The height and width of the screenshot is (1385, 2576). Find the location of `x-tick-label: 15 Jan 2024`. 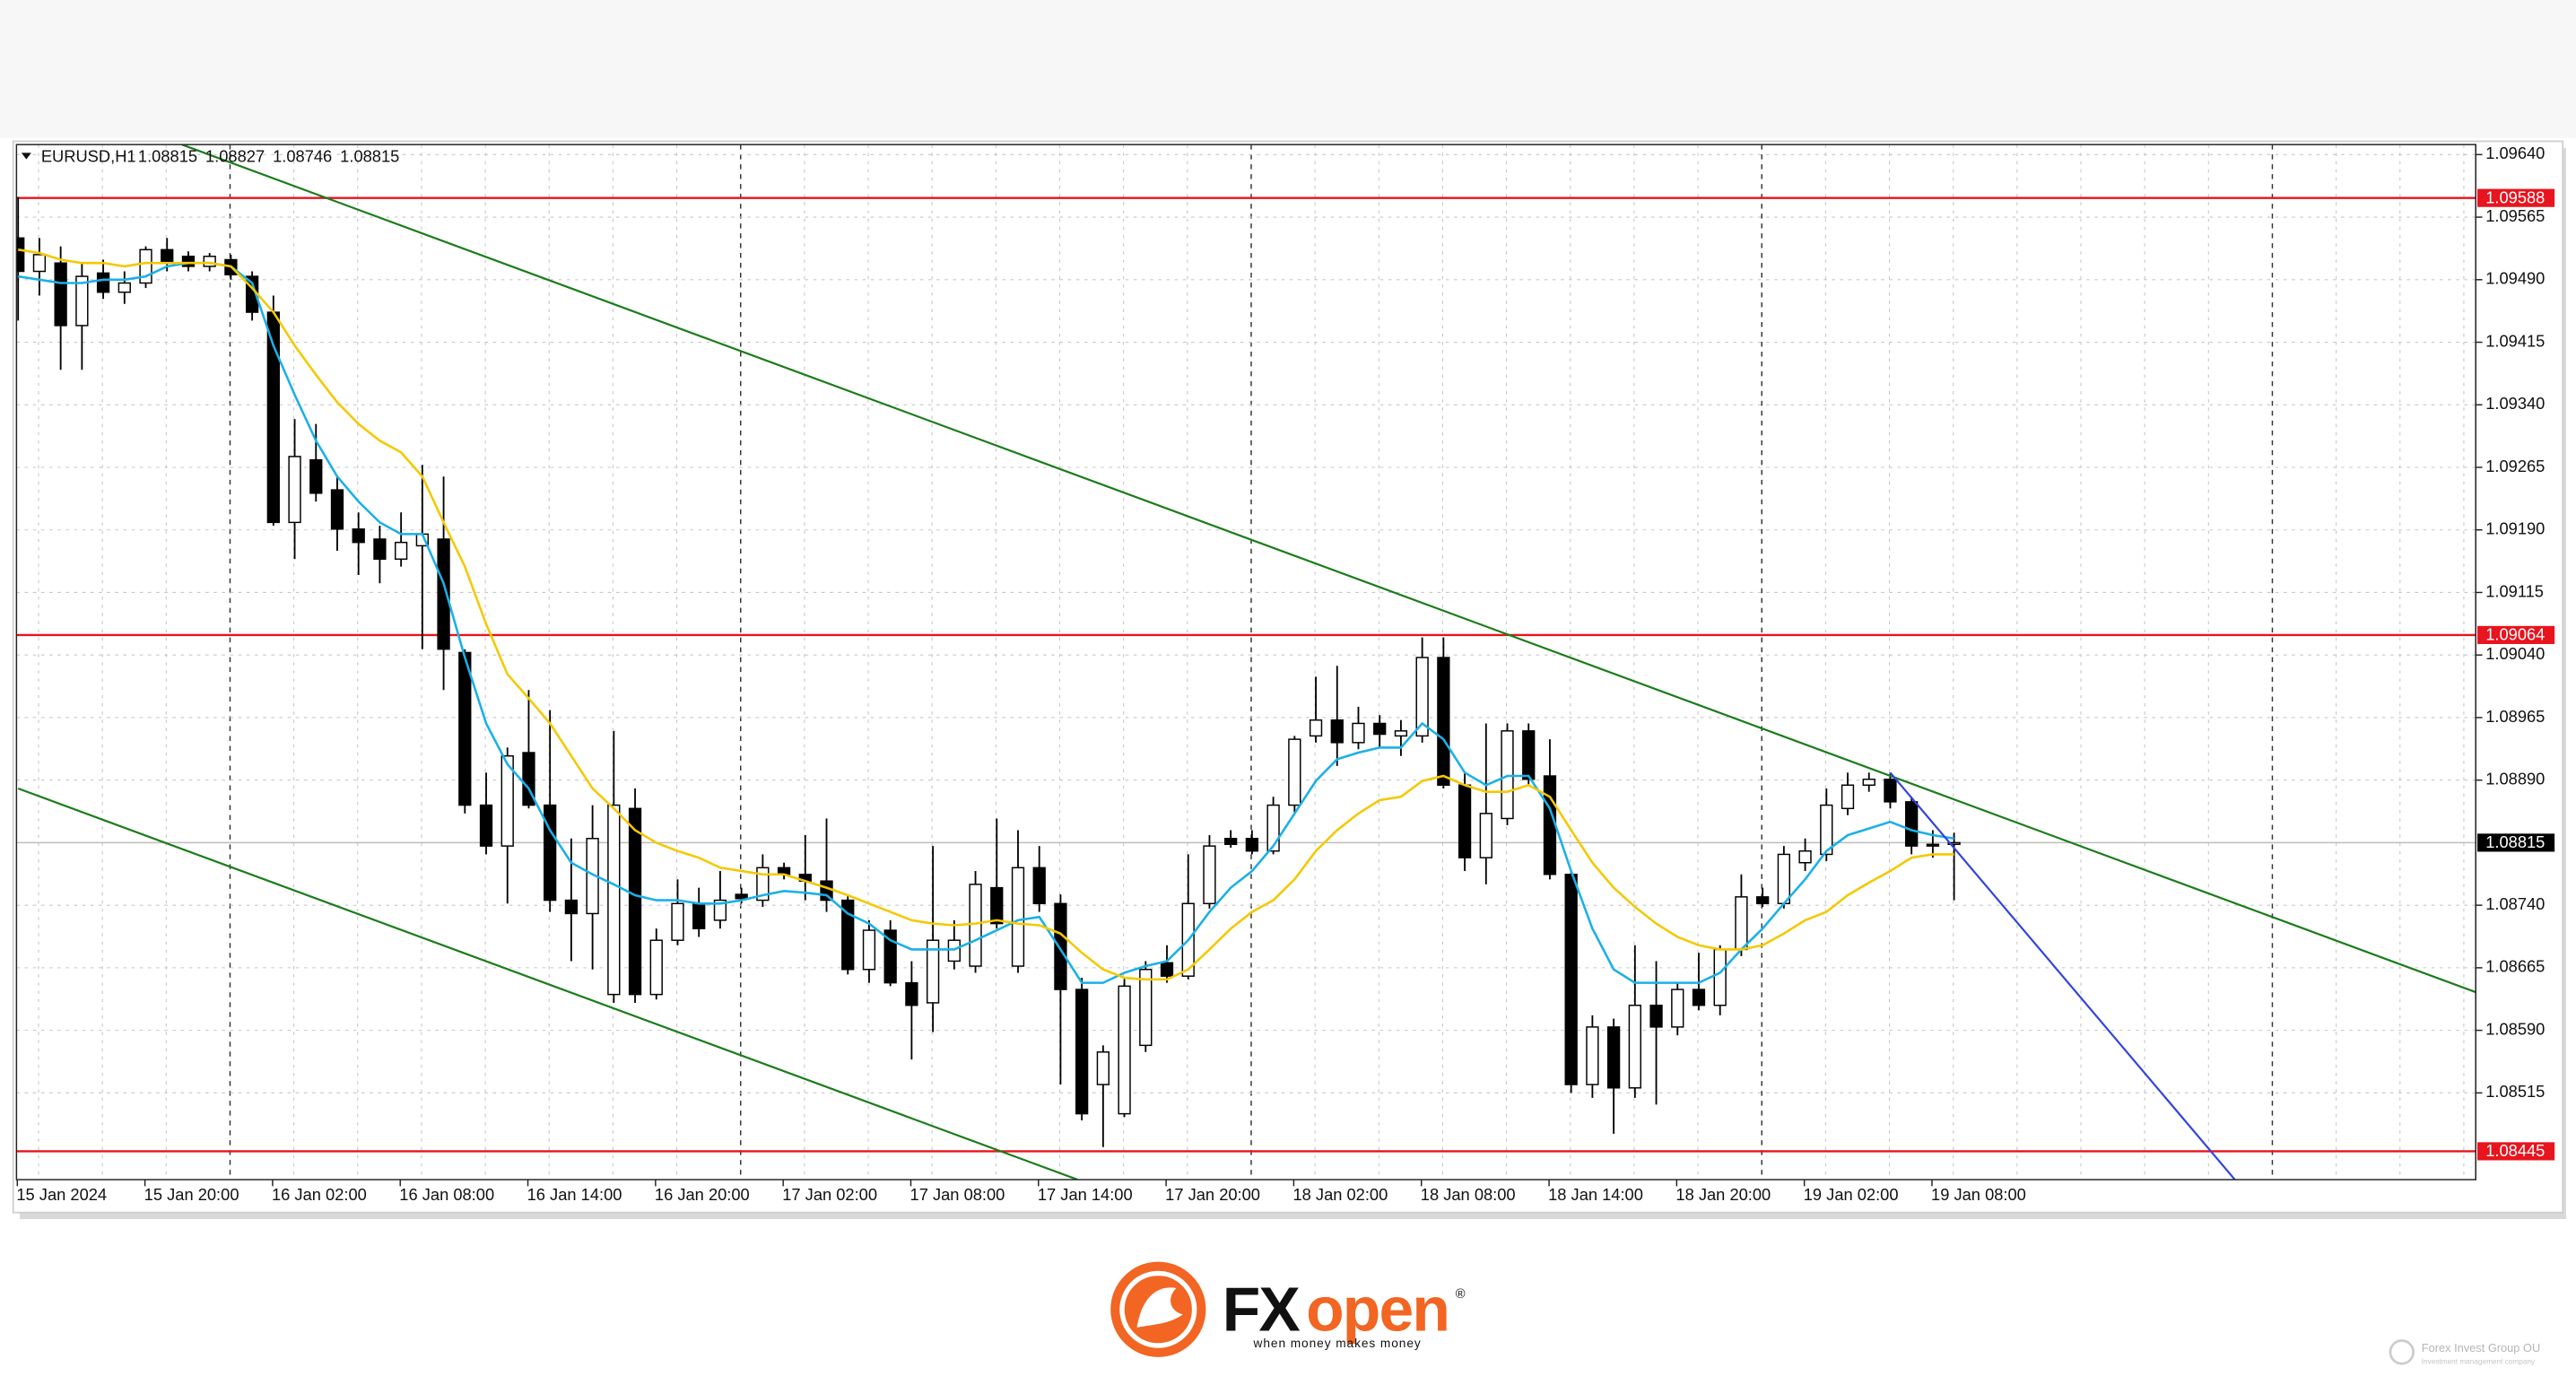

x-tick-label: 15 Jan 2024 is located at coordinates (61, 1194).